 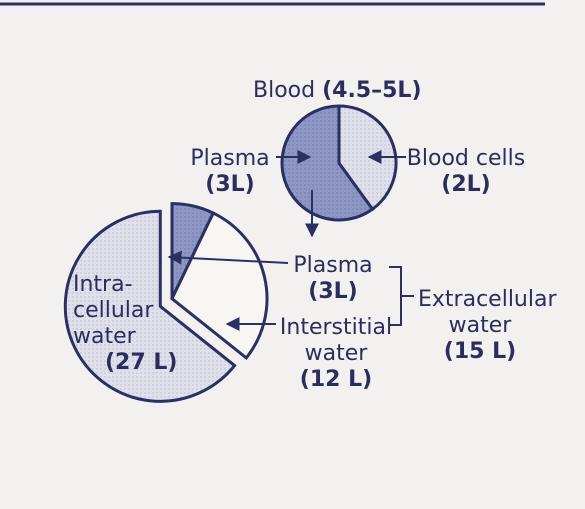 I want to click on extracellular-volume: (15 L), so click(x=480, y=351).